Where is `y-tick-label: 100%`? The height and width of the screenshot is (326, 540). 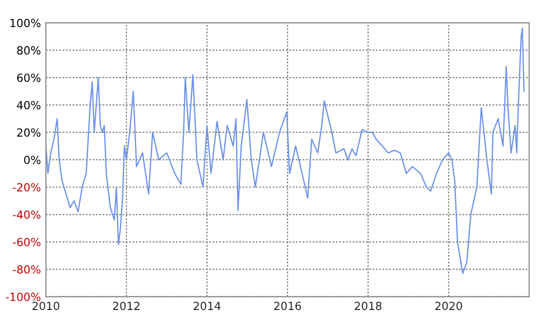
y-tick-label: 100% is located at coordinates (25, 23).